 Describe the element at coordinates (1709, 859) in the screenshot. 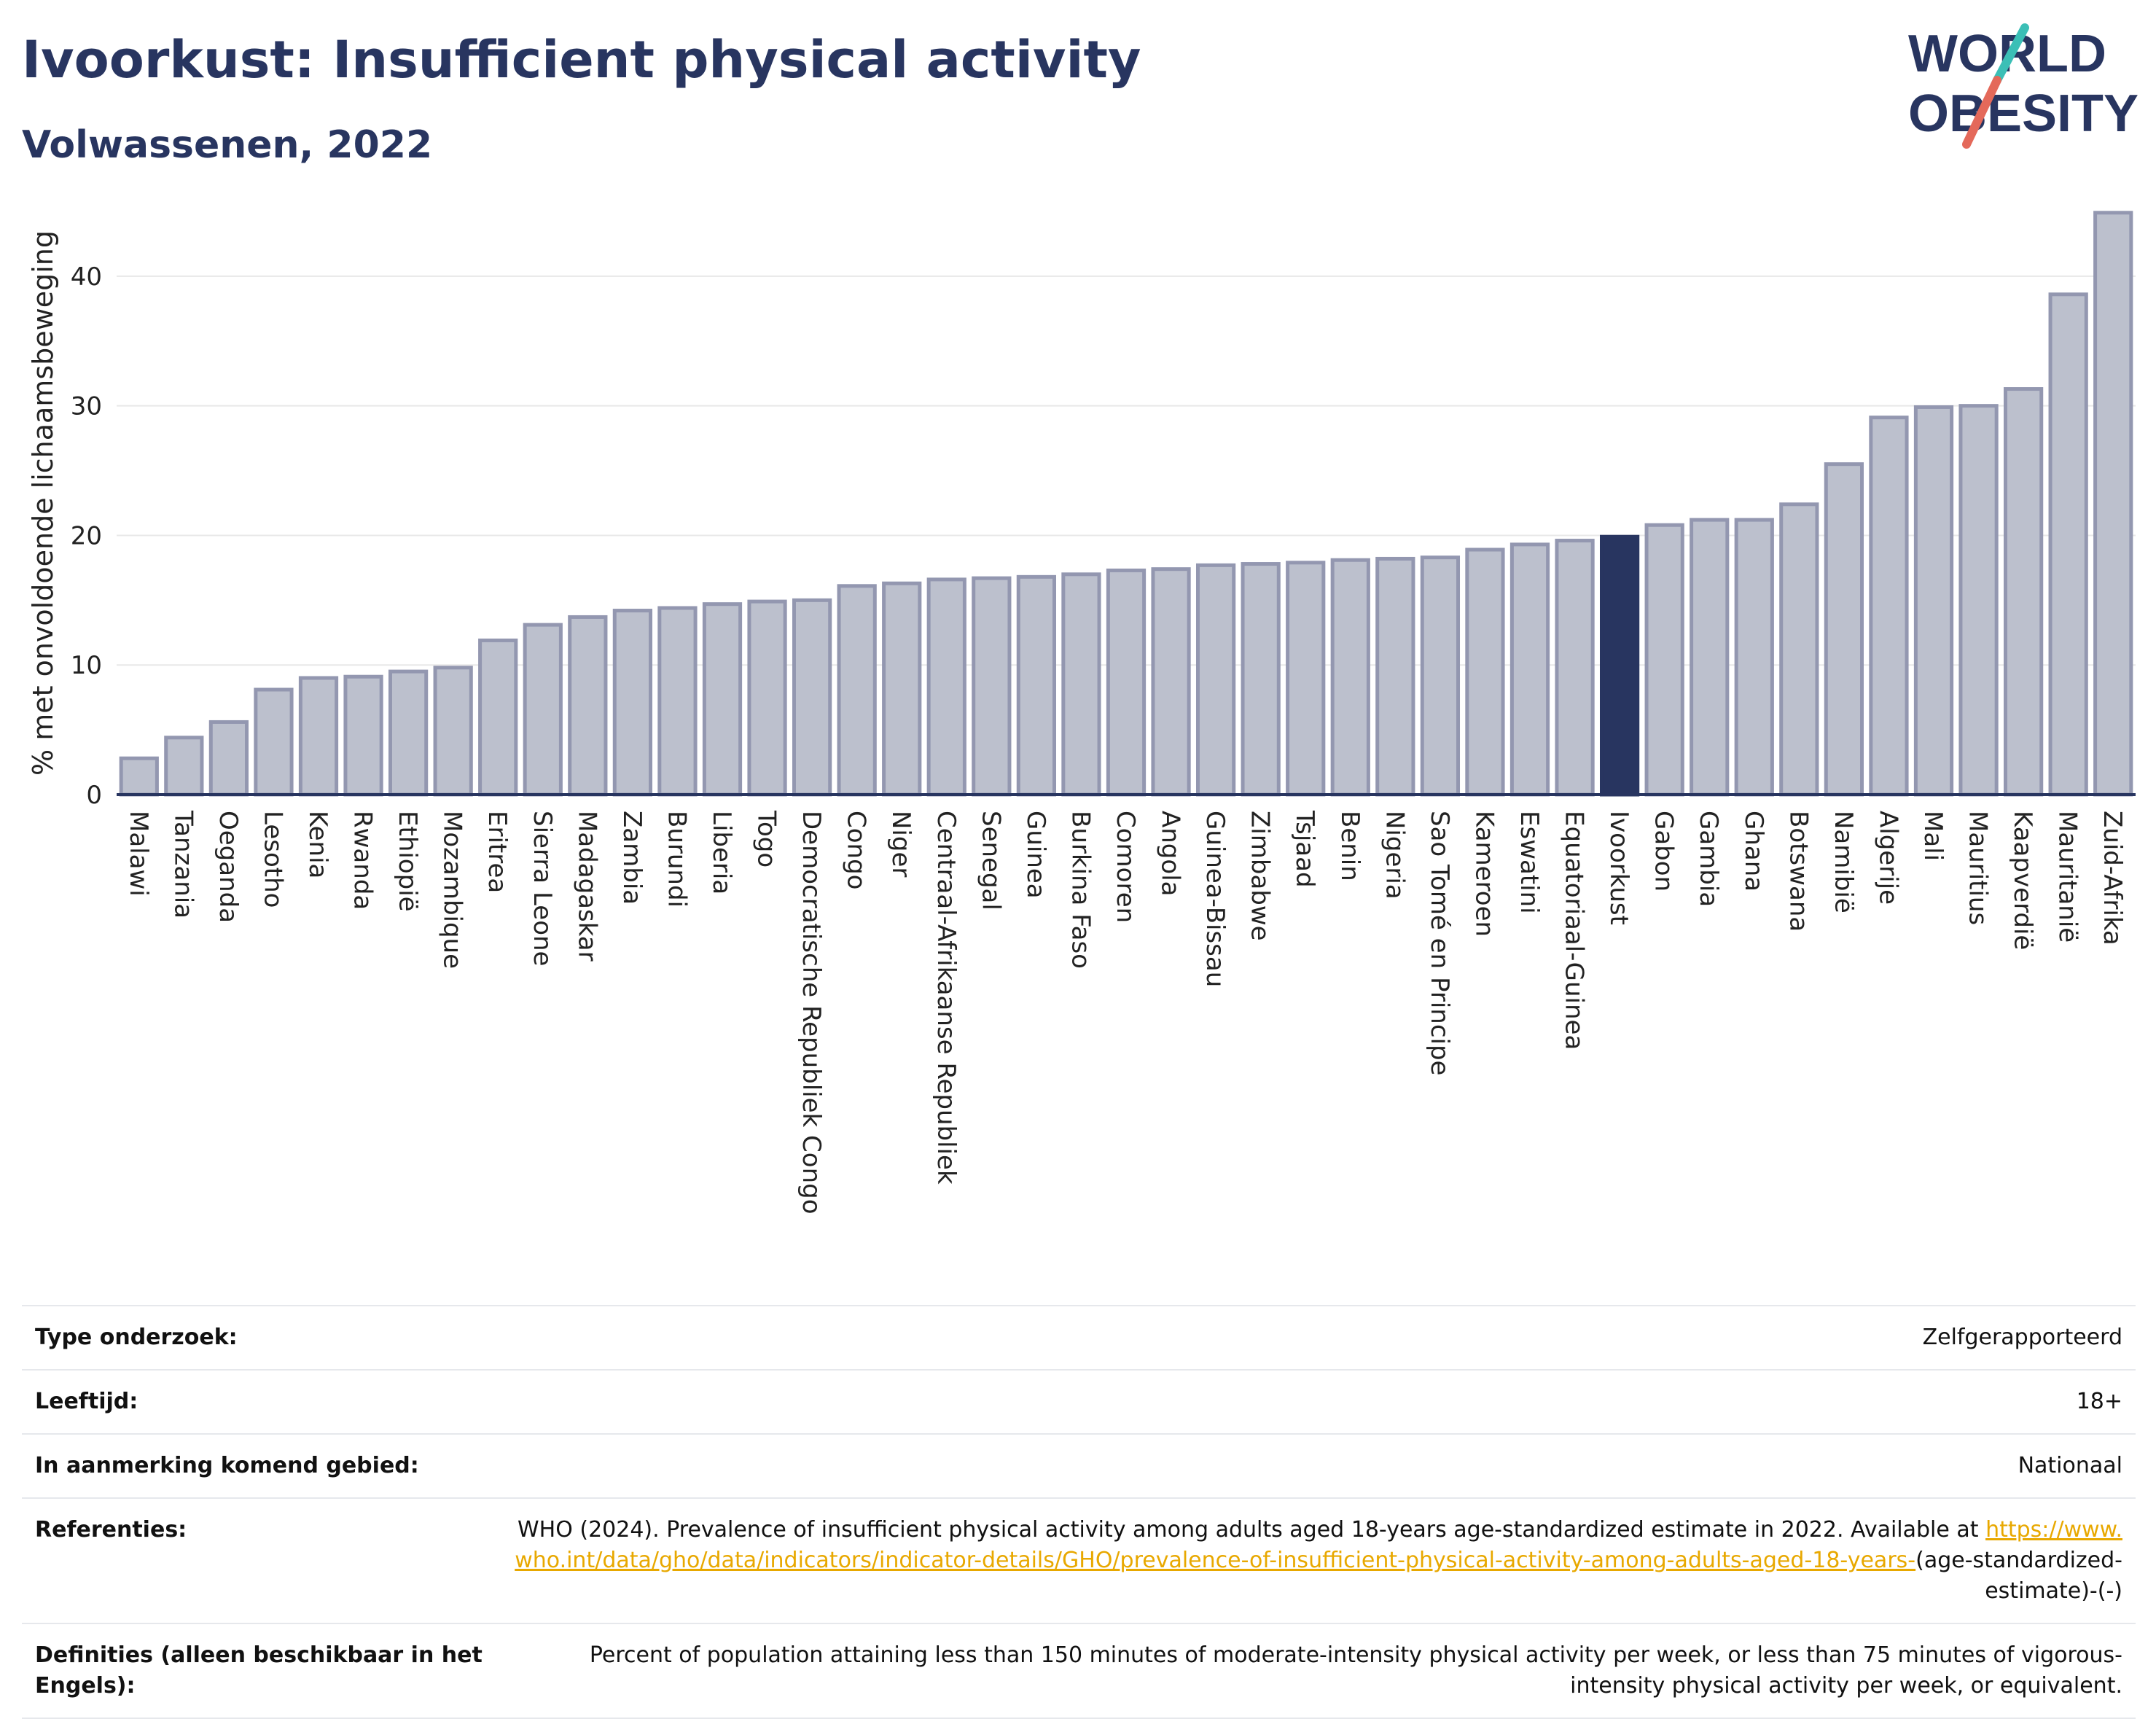

I see `x-category-label: Gambia` at that location.